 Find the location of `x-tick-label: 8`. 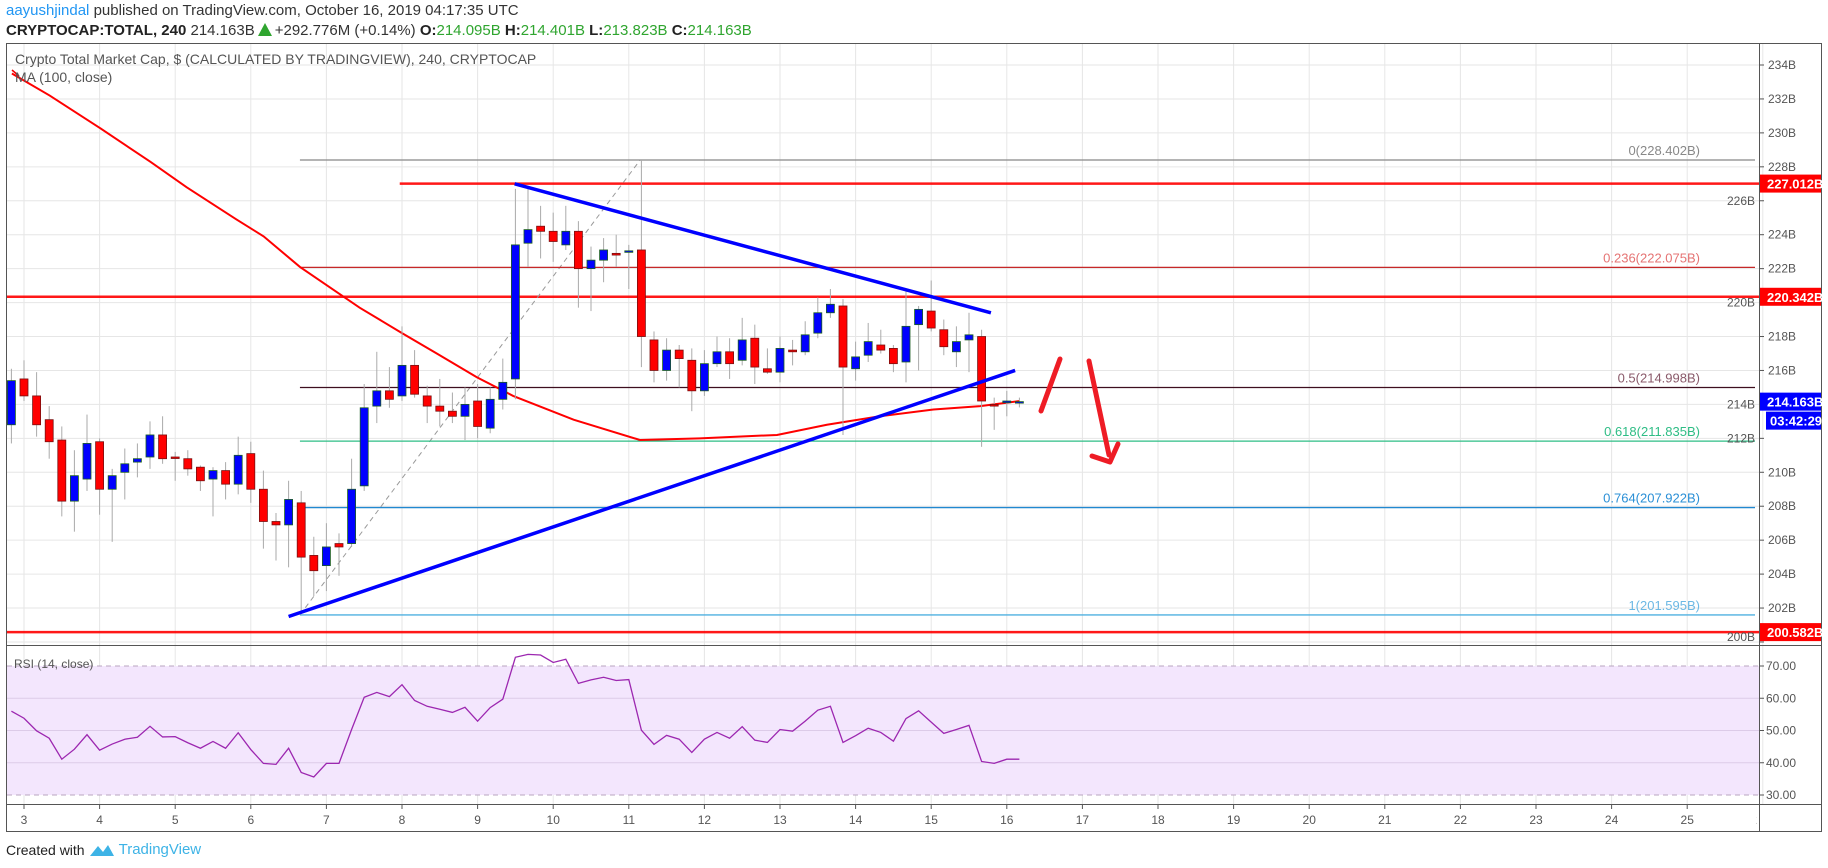

x-tick-label: 8 is located at coordinates (402, 820).